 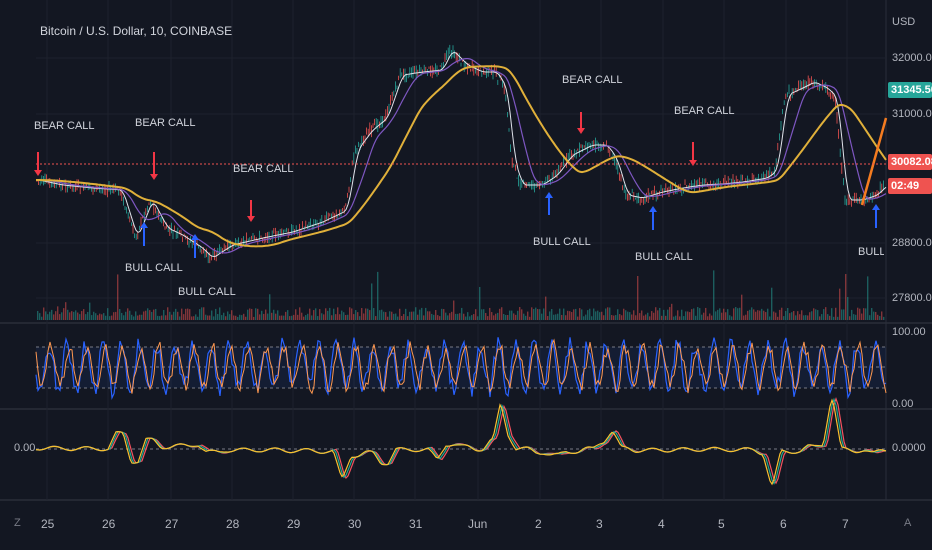 I want to click on momentum-oscillator-pane, so click(x=461, y=441).